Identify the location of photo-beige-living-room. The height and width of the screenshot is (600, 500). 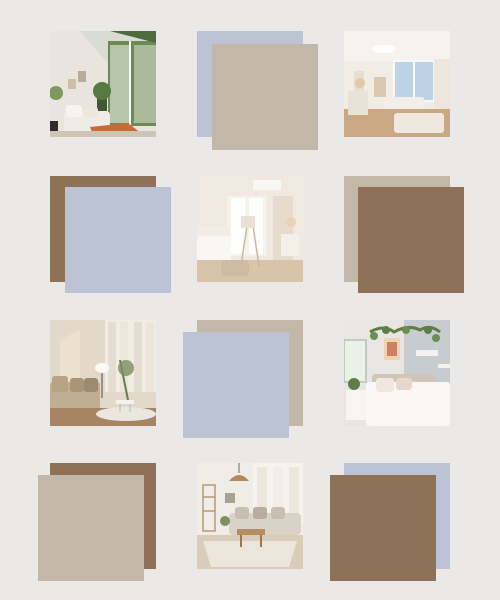
(103, 373).